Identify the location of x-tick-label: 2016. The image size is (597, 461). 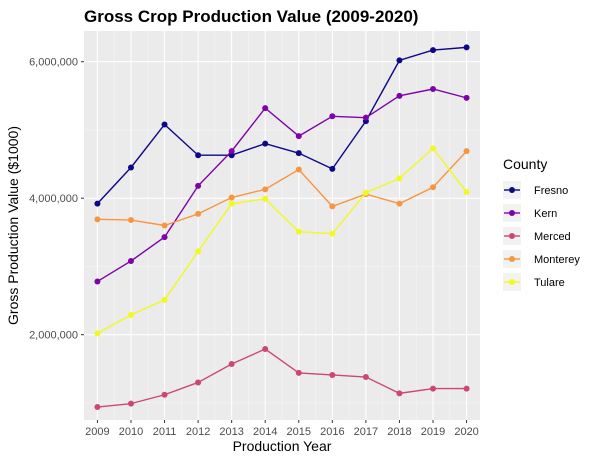
(332, 432).